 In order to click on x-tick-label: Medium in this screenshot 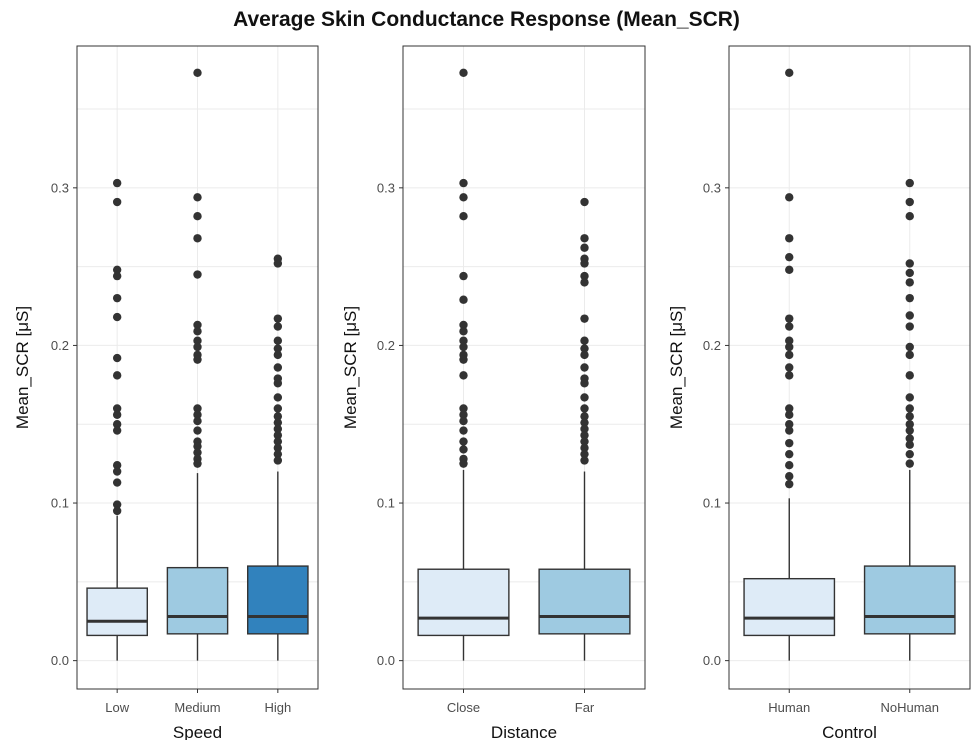, I will do `click(197, 707)`.